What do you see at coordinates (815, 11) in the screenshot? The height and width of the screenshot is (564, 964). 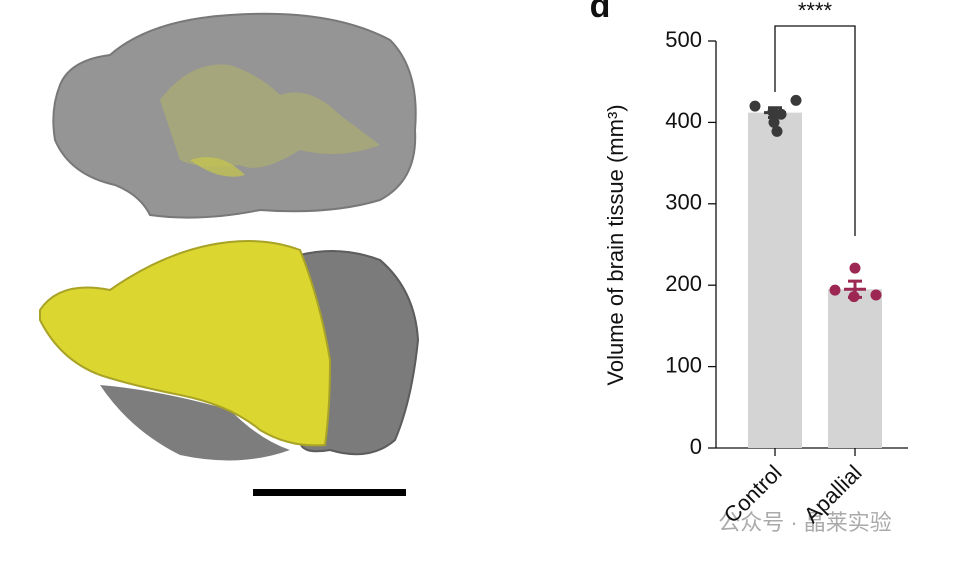 I see `significance: ****` at bounding box center [815, 11].